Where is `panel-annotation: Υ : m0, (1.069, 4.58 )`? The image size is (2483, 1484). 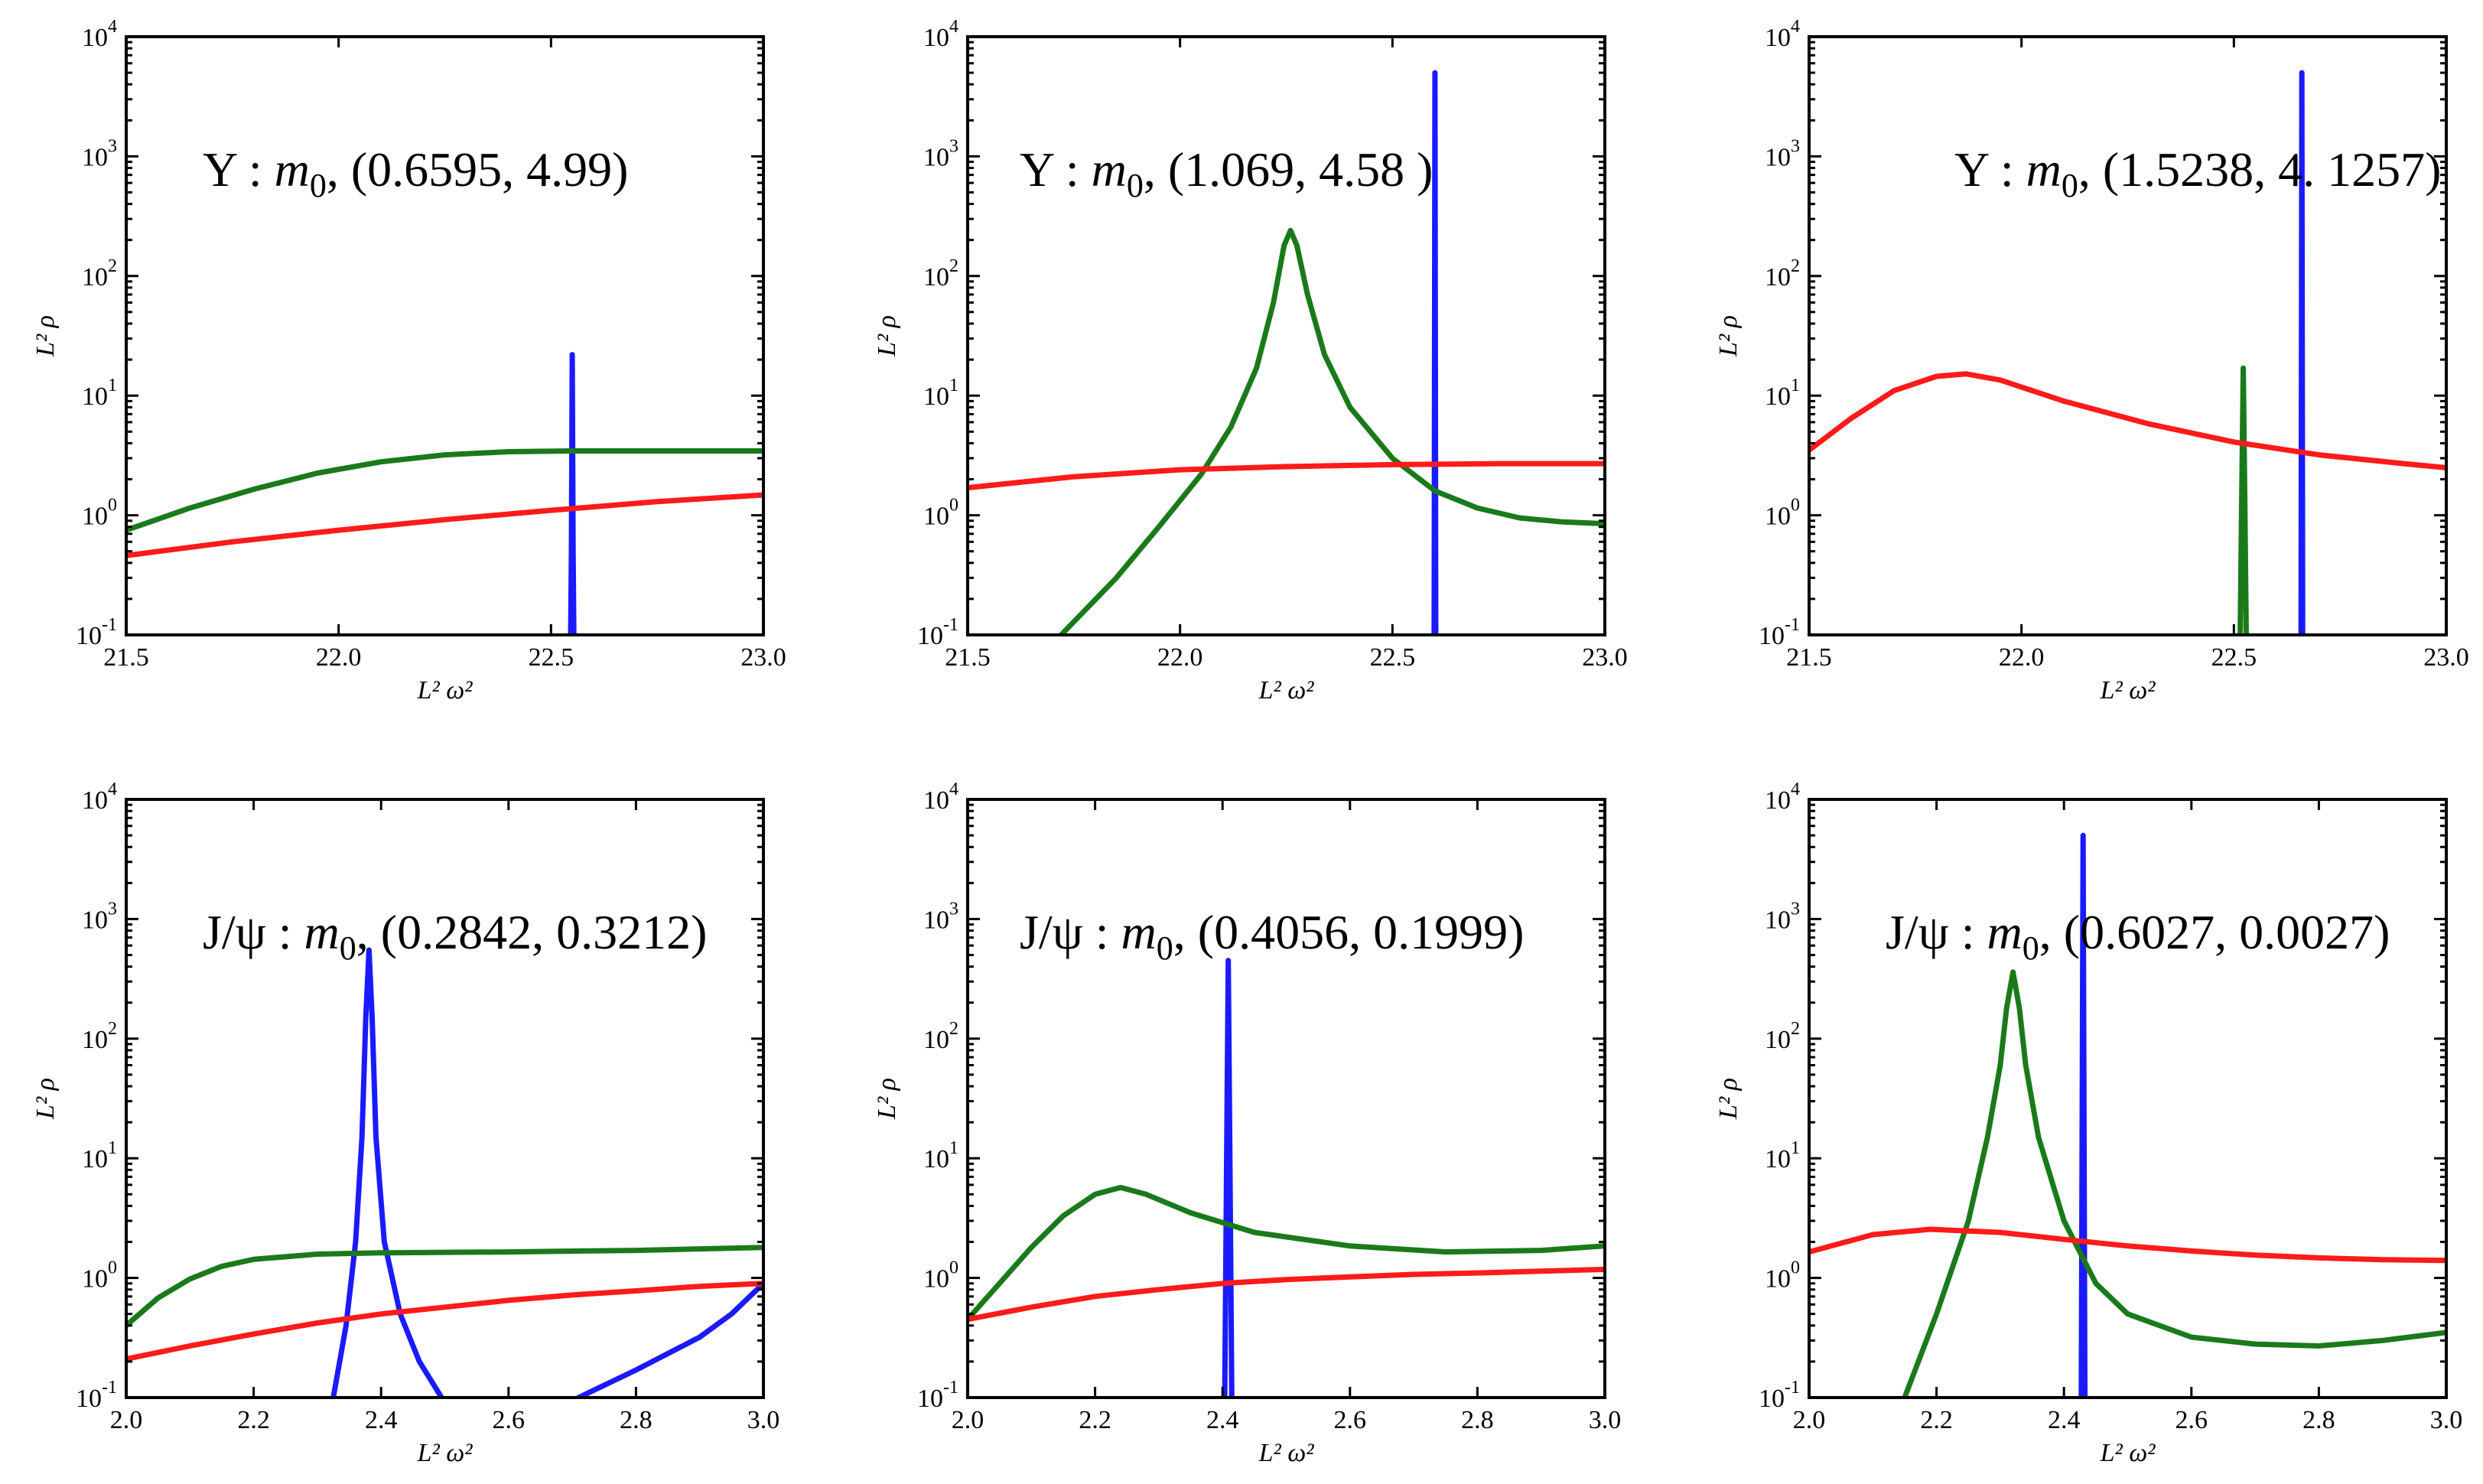 panel-annotation: Υ : m0, (1.069, 4.58 ) is located at coordinates (1226, 173).